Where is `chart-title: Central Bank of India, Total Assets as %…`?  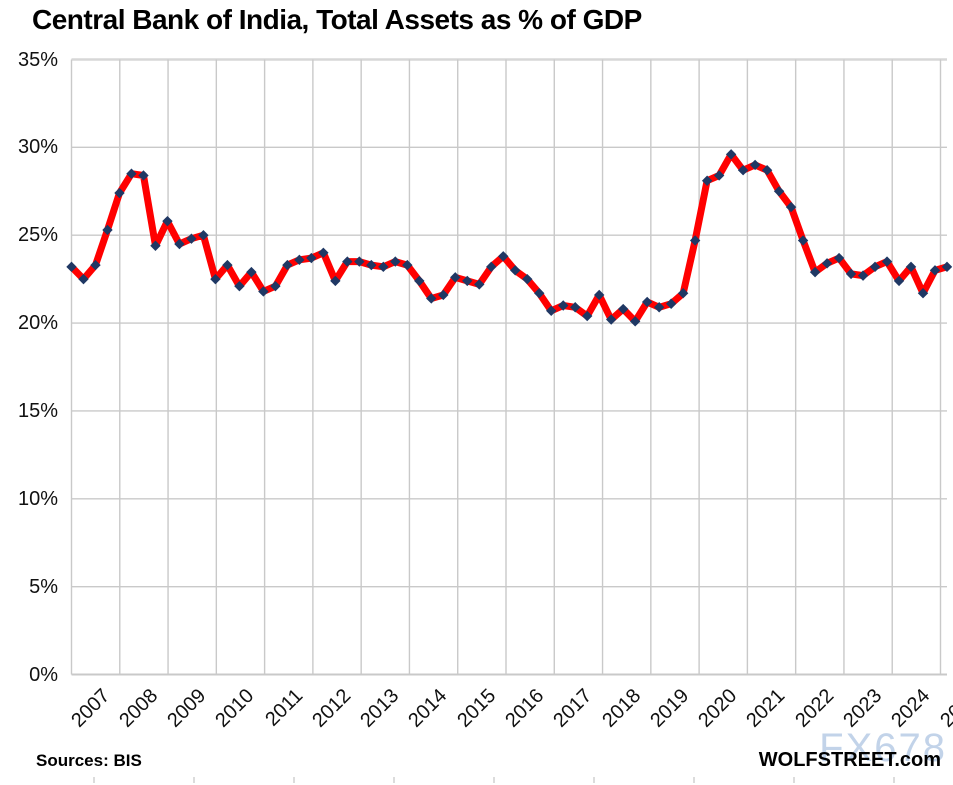
chart-title: Central Bank of India, Total Assets as %… is located at coordinates (337, 19).